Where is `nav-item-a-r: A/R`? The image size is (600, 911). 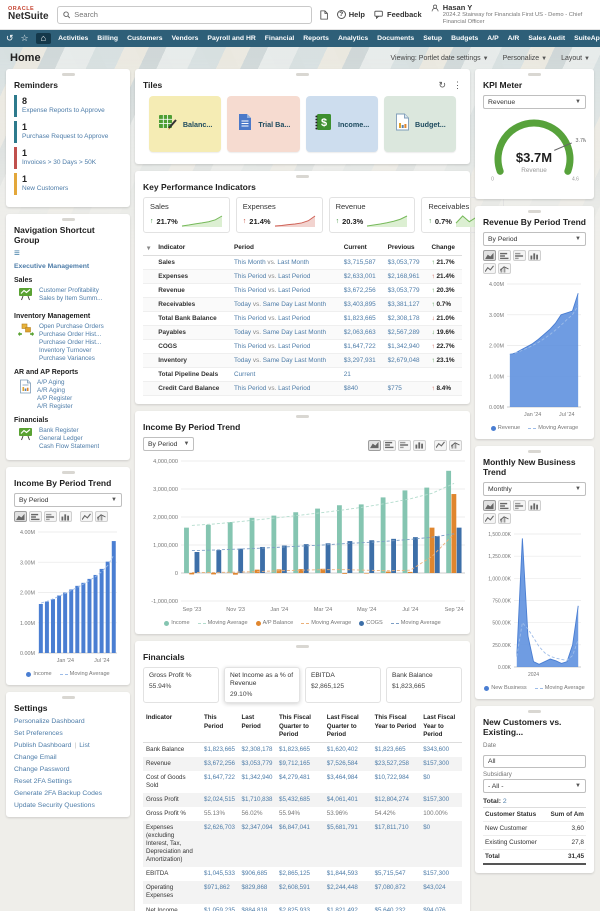 nav-item-a-r: A/R is located at coordinates (513, 38).